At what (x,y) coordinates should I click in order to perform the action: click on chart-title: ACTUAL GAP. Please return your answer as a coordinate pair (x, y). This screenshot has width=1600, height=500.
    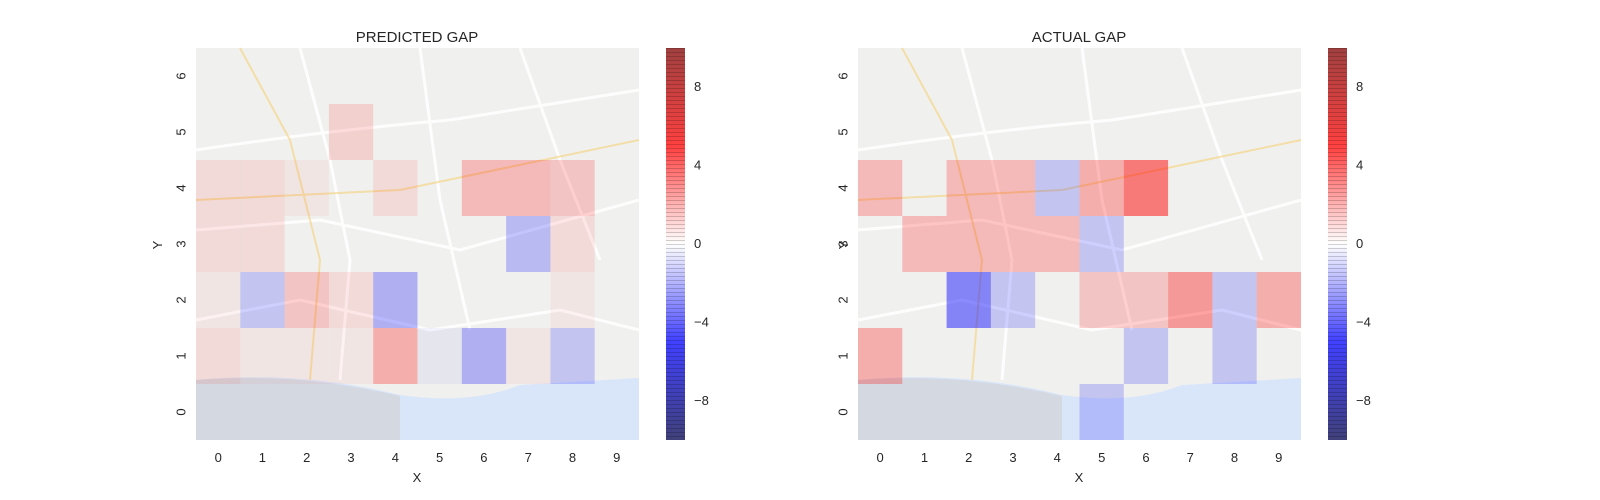
    Looking at the image, I should click on (1079, 37).